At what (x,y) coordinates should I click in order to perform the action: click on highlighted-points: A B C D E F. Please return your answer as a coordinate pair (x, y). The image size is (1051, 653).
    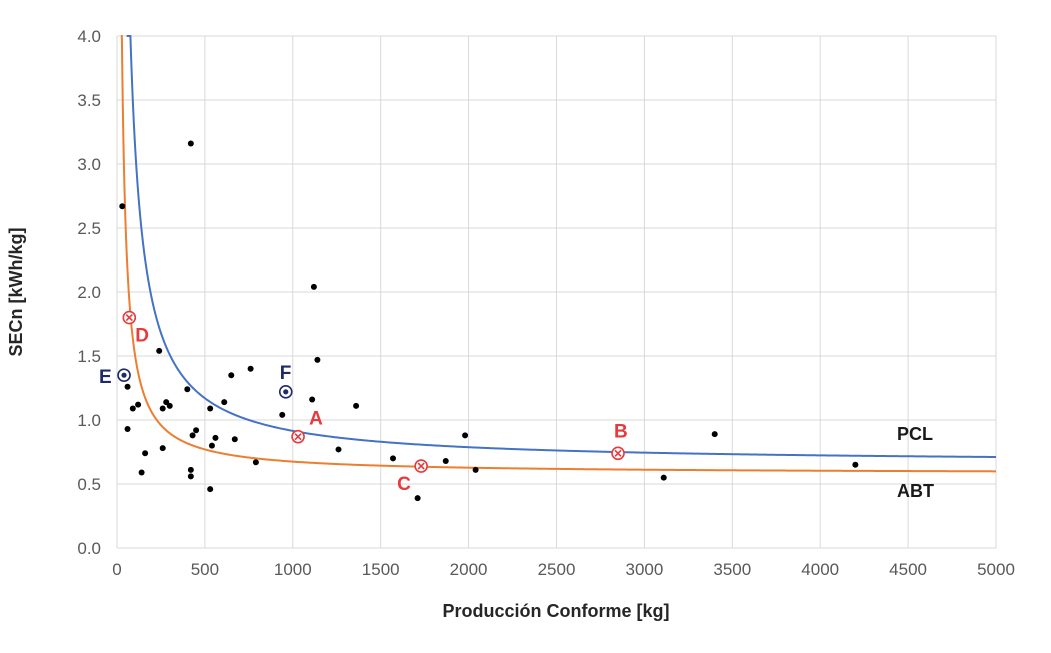
    Looking at the image, I should click on (363, 402).